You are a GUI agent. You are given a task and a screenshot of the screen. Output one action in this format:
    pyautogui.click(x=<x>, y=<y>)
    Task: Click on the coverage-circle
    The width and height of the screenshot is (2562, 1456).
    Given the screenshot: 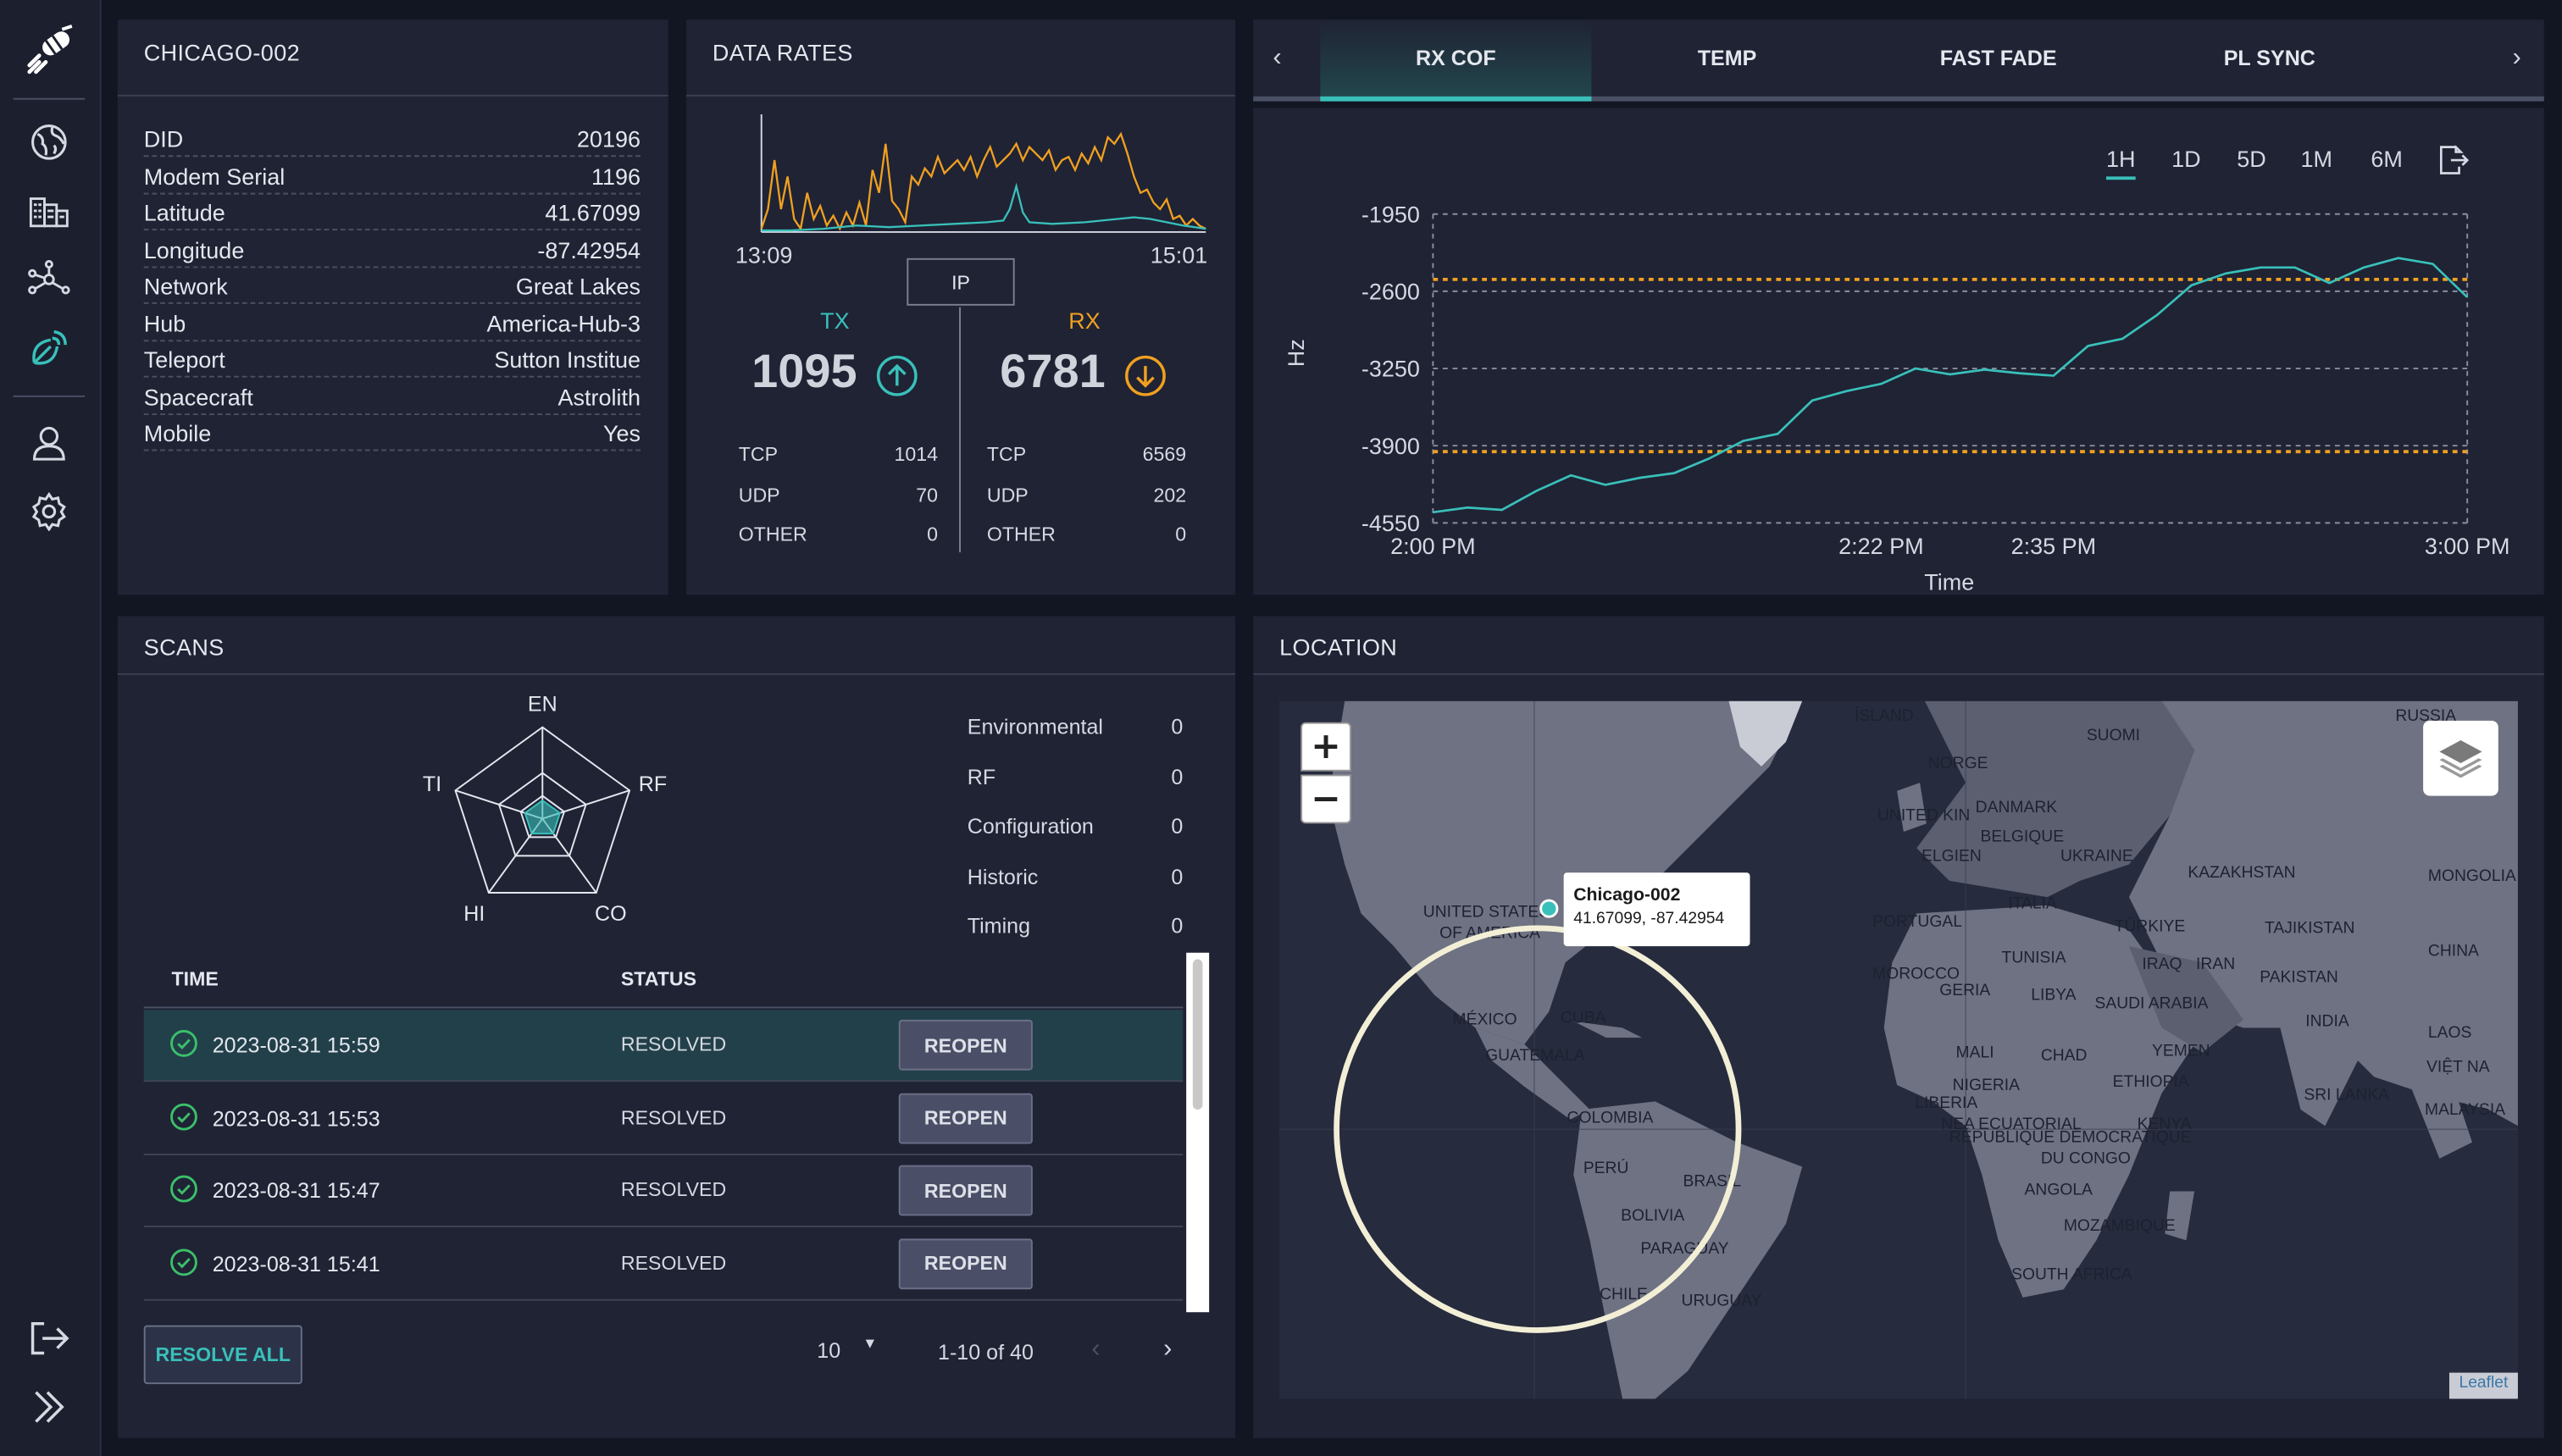 What is the action you would take?
    pyautogui.click(x=1538, y=1116)
    